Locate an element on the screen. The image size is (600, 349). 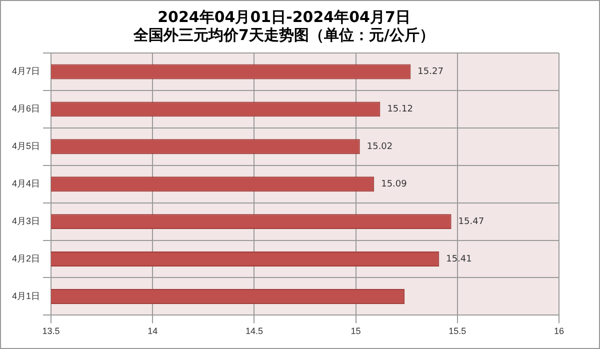
x-tick-label: 15 is located at coordinates (355, 331).